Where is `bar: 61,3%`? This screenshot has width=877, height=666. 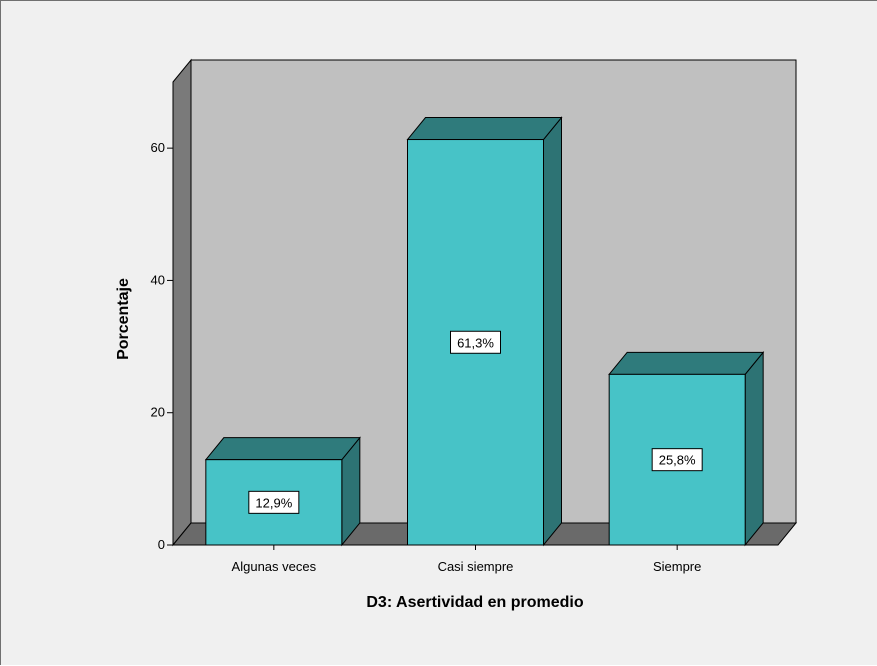 bar: 61,3% is located at coordinates (484, 331).